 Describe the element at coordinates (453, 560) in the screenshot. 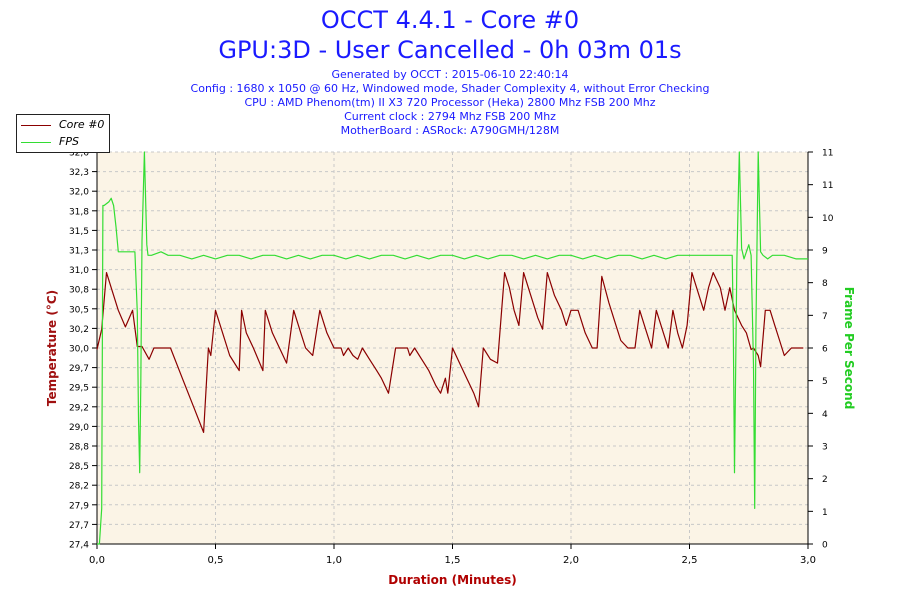

I see `x-tick-label: 1,5` at that location.